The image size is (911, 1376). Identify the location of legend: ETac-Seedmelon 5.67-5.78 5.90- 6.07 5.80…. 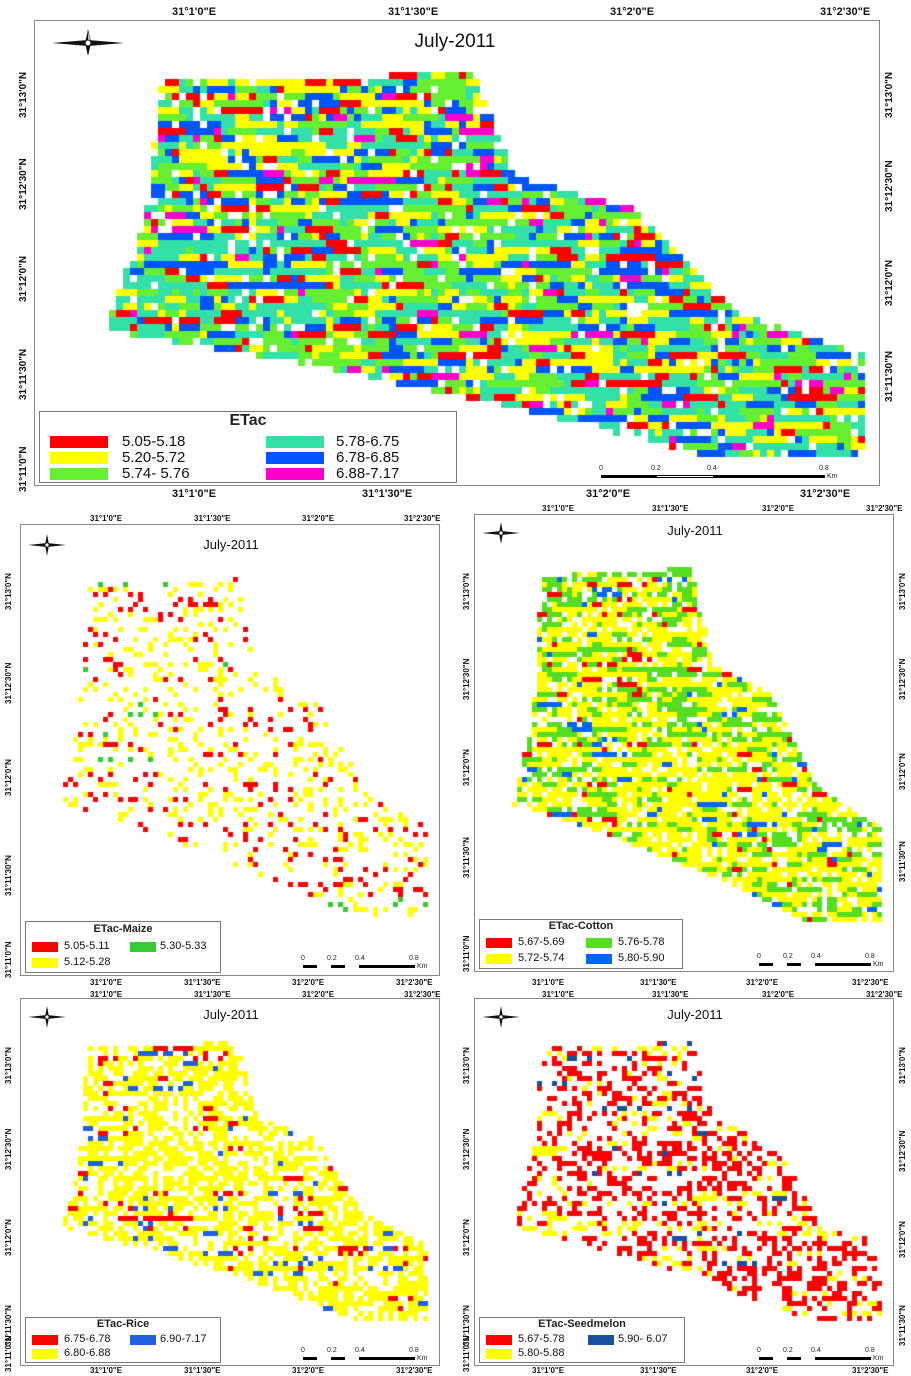
(582, 1340).